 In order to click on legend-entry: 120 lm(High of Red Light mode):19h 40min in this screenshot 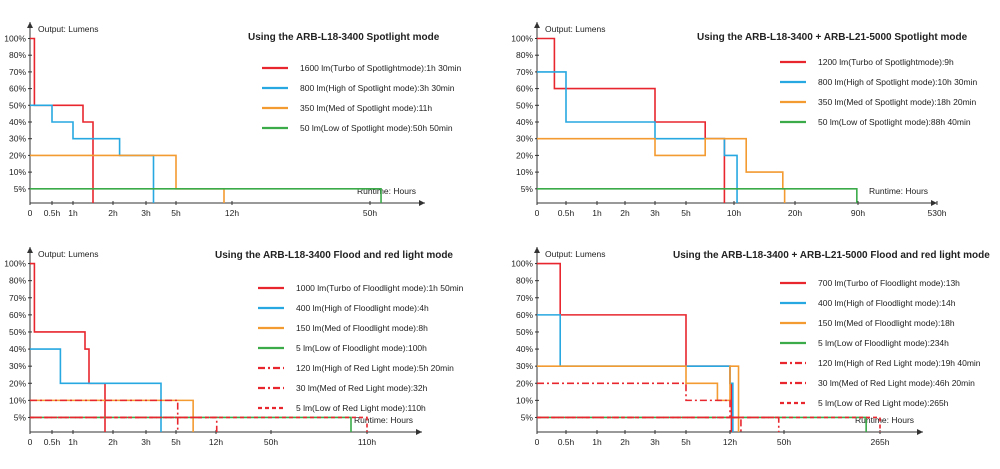, I will do `click(899, 363)`.